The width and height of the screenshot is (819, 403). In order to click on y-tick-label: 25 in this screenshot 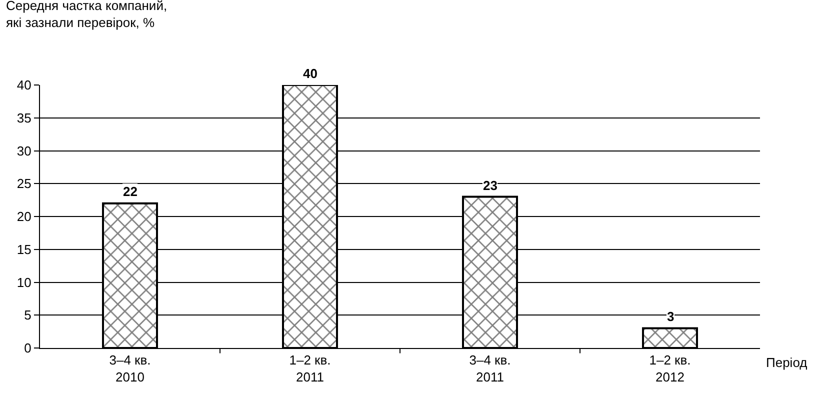, I will do `click(24, 184)`.